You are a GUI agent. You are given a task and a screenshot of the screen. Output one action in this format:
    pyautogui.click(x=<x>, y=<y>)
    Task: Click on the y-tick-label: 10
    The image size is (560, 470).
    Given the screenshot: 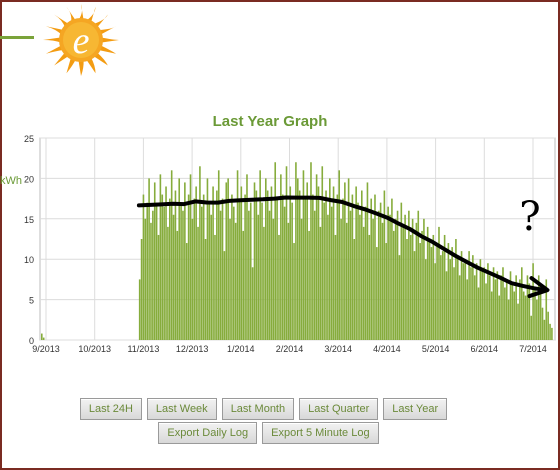 What is the action you would take?
    pyautogui.click(x=29, y=260)
    